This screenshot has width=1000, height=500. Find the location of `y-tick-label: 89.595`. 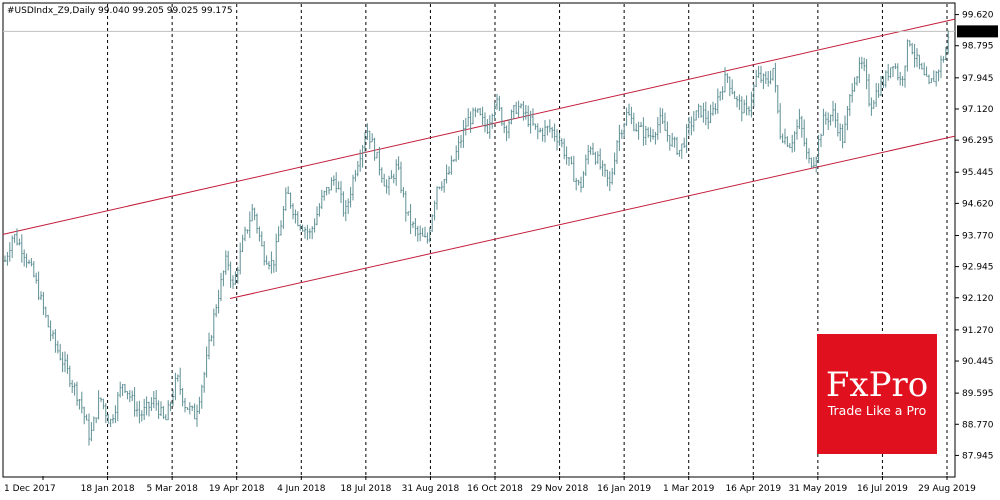

y-tick-label: 89.595 is located at coordinates (978, 394).